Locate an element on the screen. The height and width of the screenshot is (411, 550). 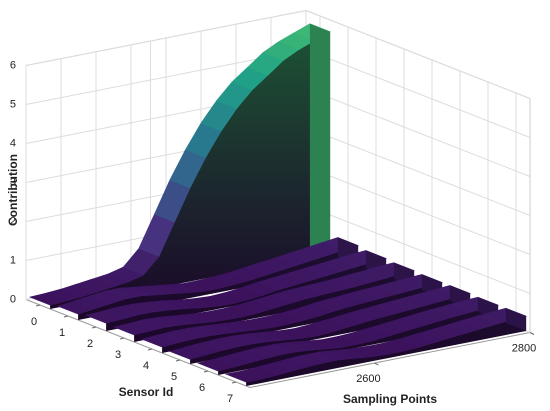
y-tick-label: 5 is located at coordinates (174, 377).